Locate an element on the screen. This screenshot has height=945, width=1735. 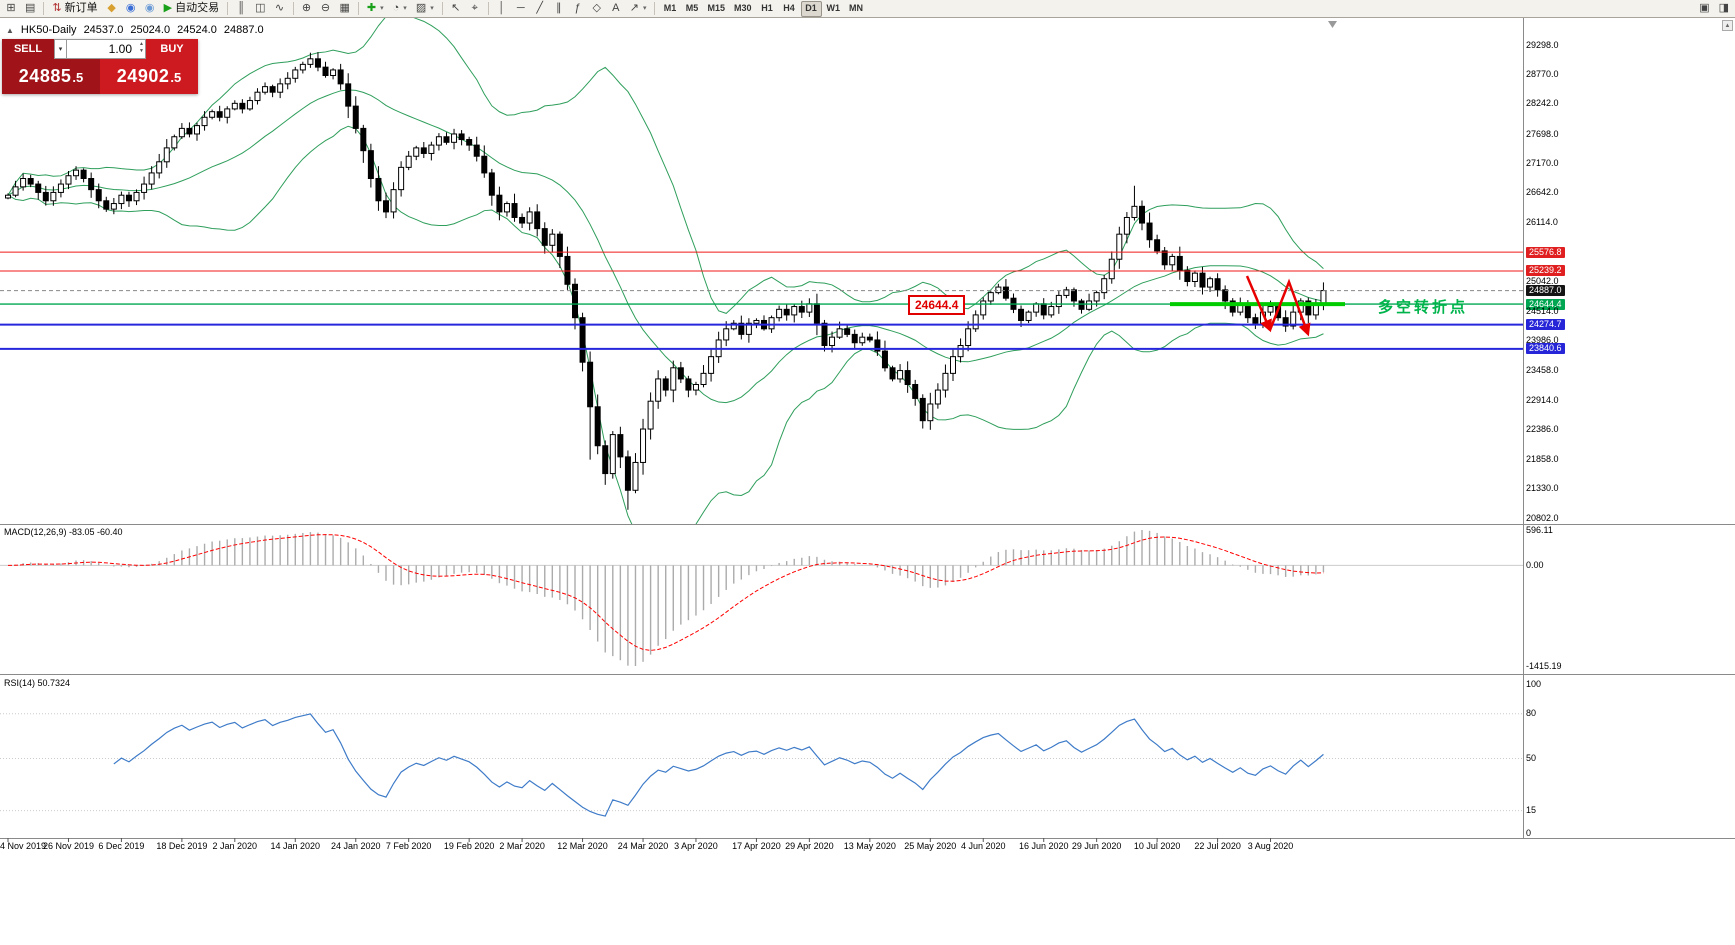
new-order-button: ⇅ 新订单 is located at coordinates (74, 9).